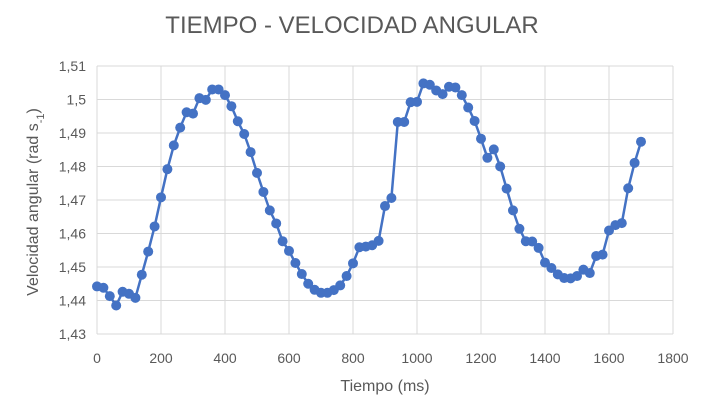 This screenshot has height=420, width=705. What do you see at coordinates (672, 358) in the screenshot?
I see `x-tick-label: 1800` at bounding box center [672, 358].